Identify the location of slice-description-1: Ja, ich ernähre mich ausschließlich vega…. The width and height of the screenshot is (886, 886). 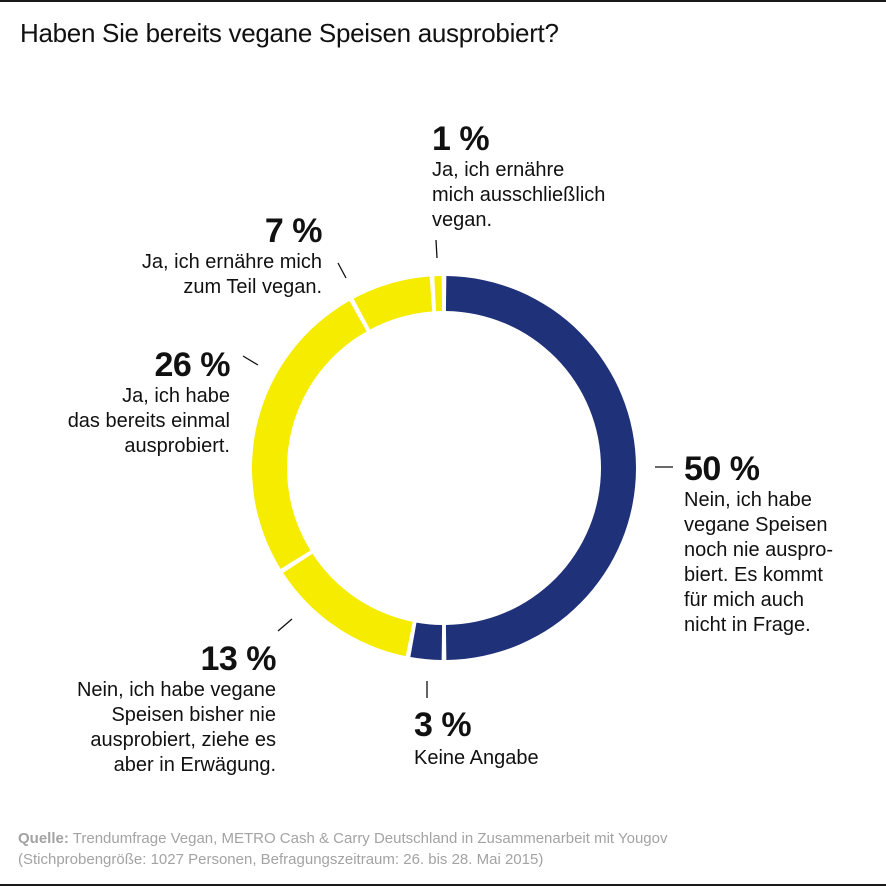
(519, 195).